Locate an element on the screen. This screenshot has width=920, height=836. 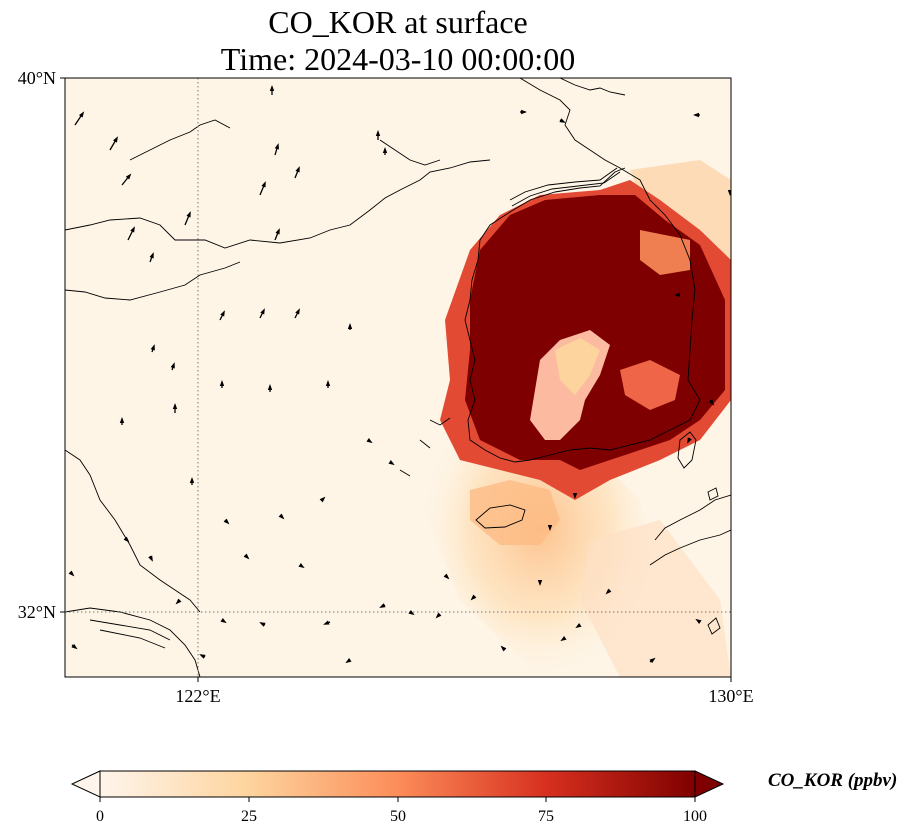
colorbar-tick-75: 75 is located at coordinates (546, 816).